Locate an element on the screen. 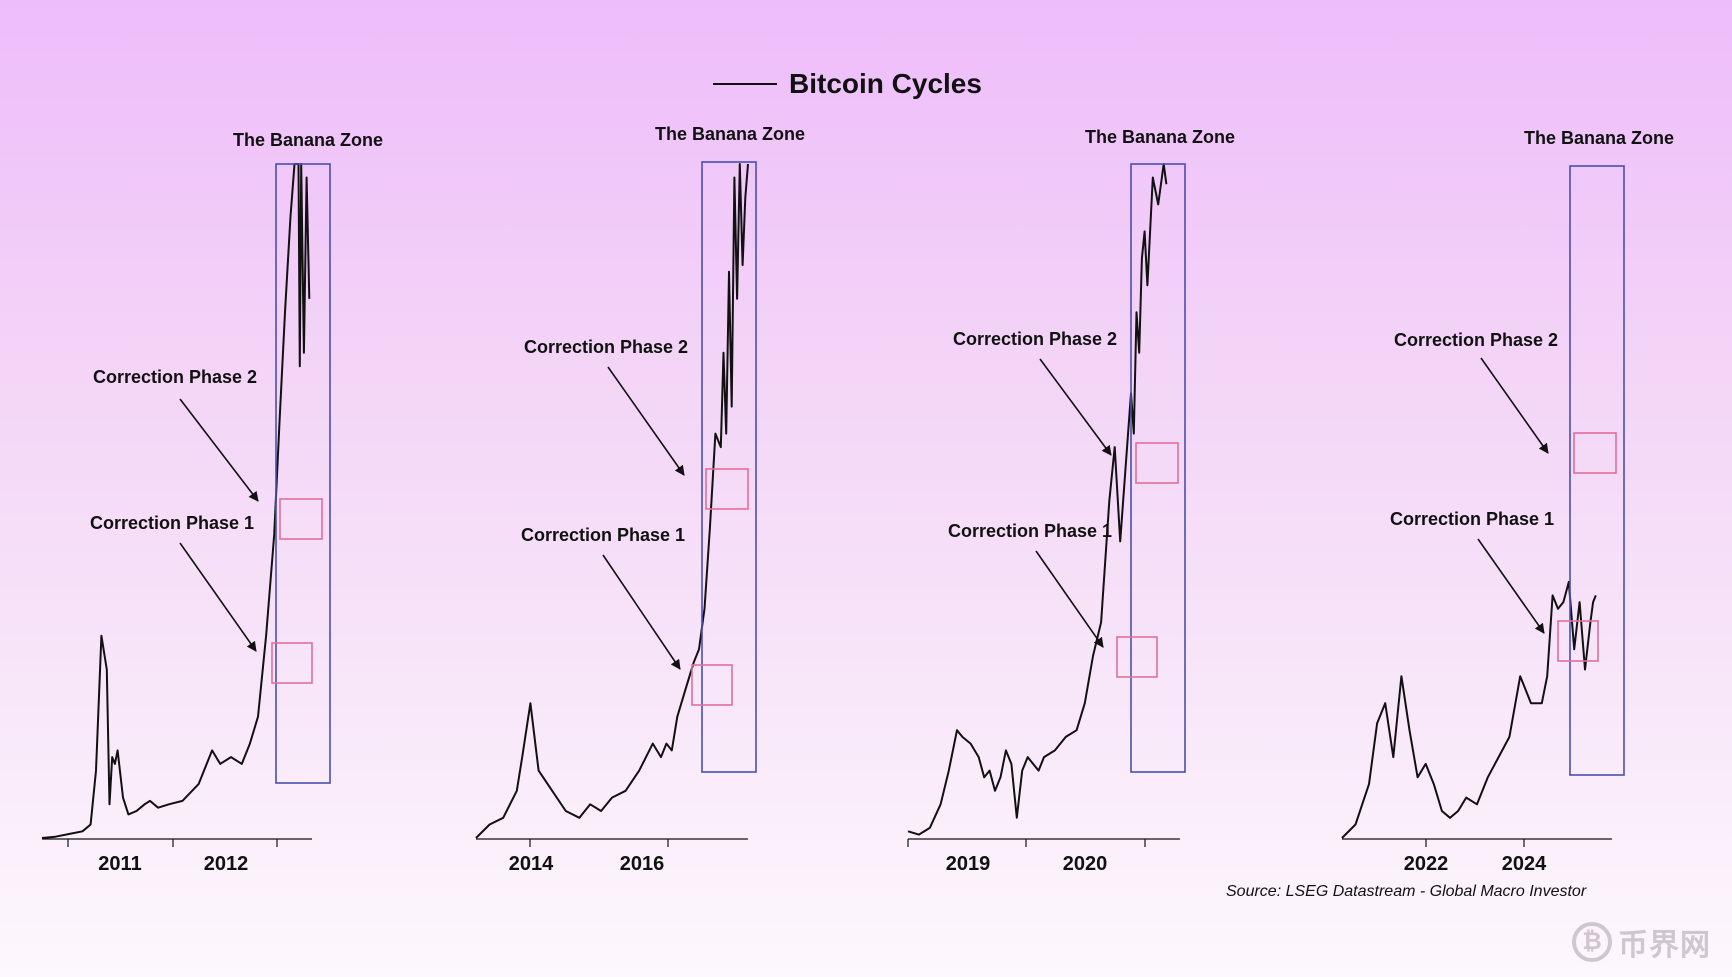 This screenshot has height=977, width=1732. bitcoin-coin-icon: ₿ is located at coordinates (1592, 942).